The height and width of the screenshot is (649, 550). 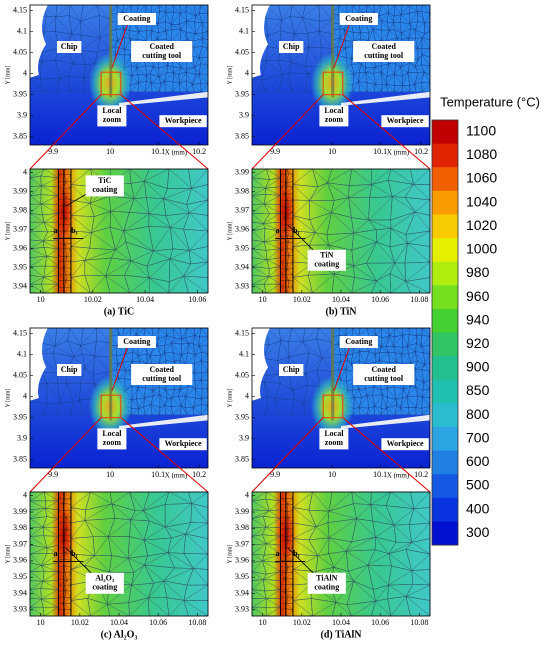 I want to click on legend-label: 1000, so click(x=481, y=249).